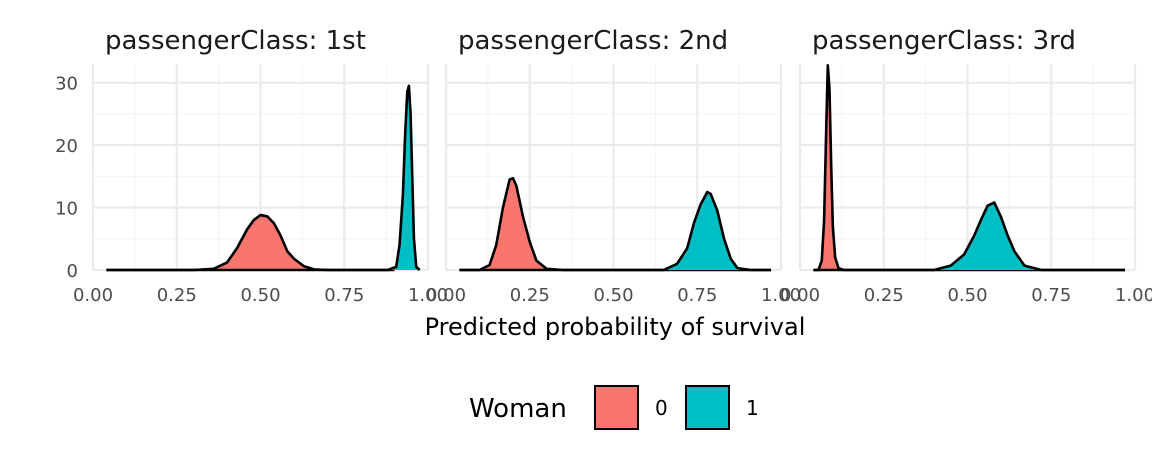  What do you see at coordinates (66, 84) in the screenshot?
I see `y-tick-label: 30` at bounding box center [66, 84].